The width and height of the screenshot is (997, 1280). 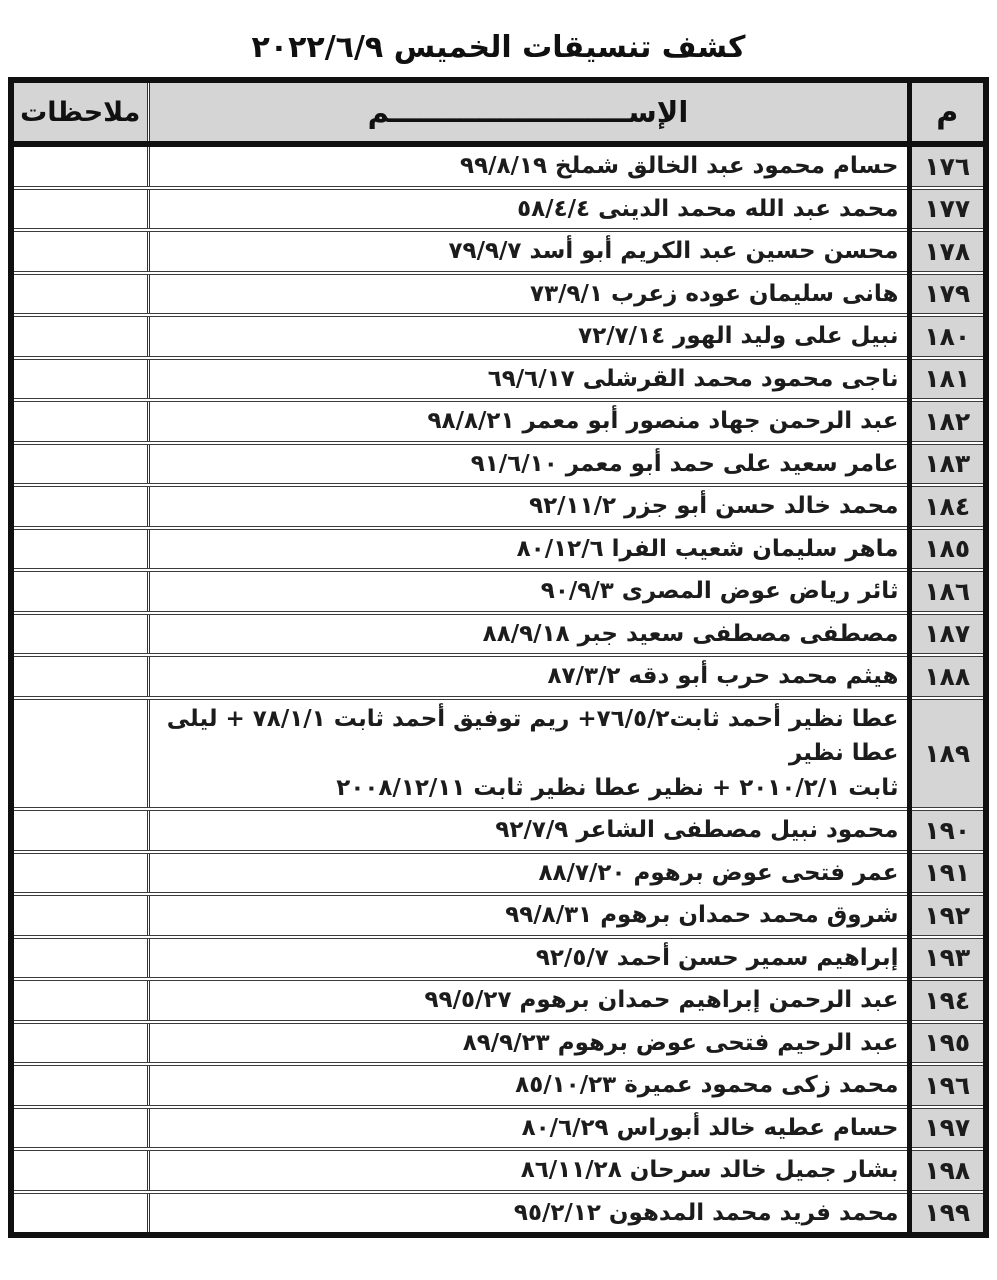 I want to click on row-number-cell: ١٨٥, so click(x=946, y=549).